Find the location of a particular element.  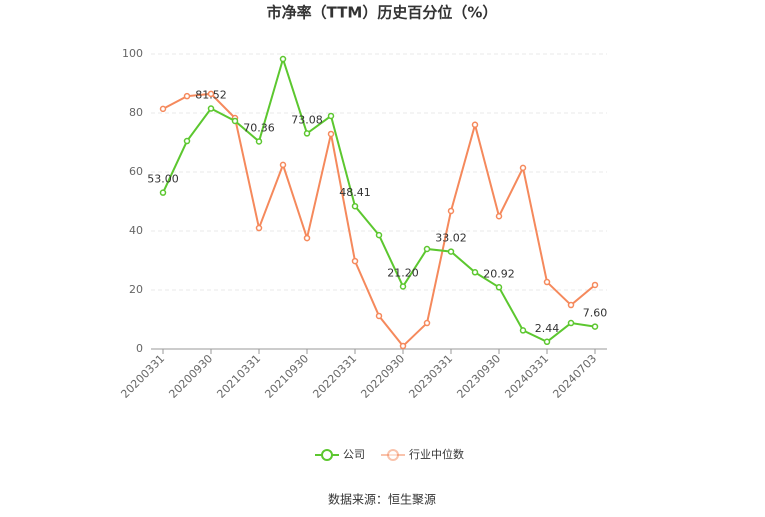

y-tick-label: 60 is located at coordinates (136, 171).